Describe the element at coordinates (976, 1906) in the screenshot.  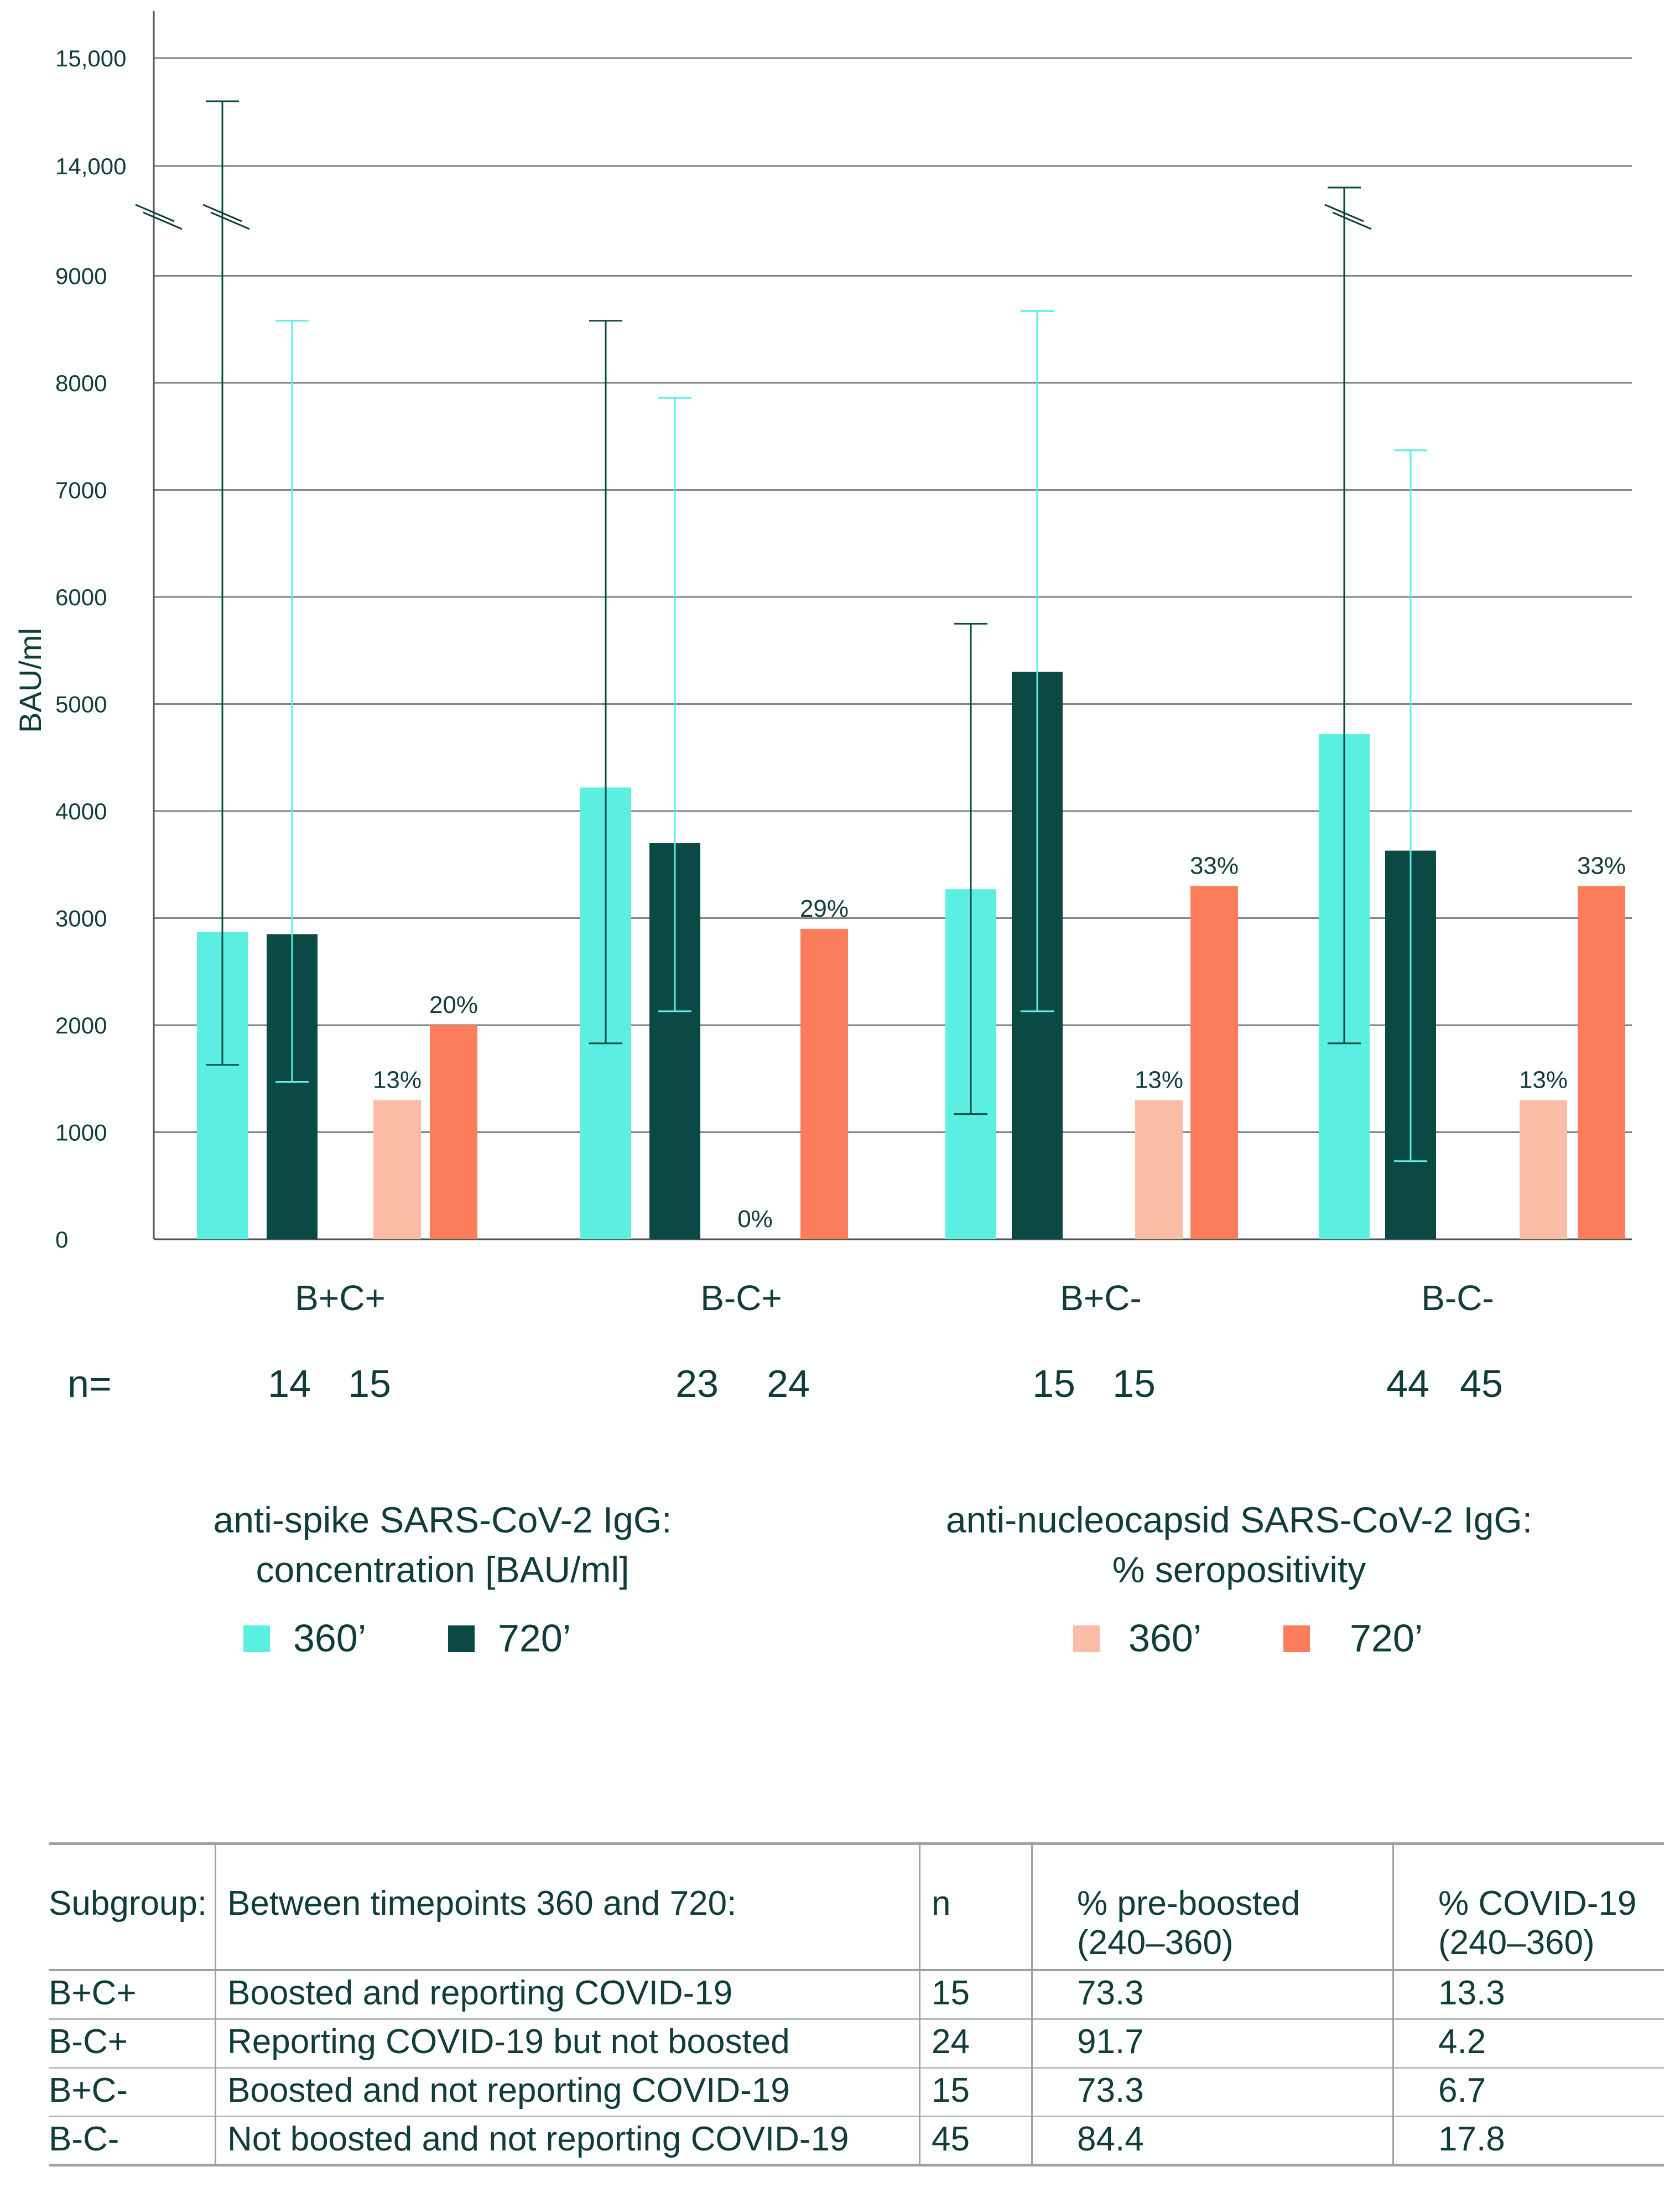
I see `header-n: n` at that location.